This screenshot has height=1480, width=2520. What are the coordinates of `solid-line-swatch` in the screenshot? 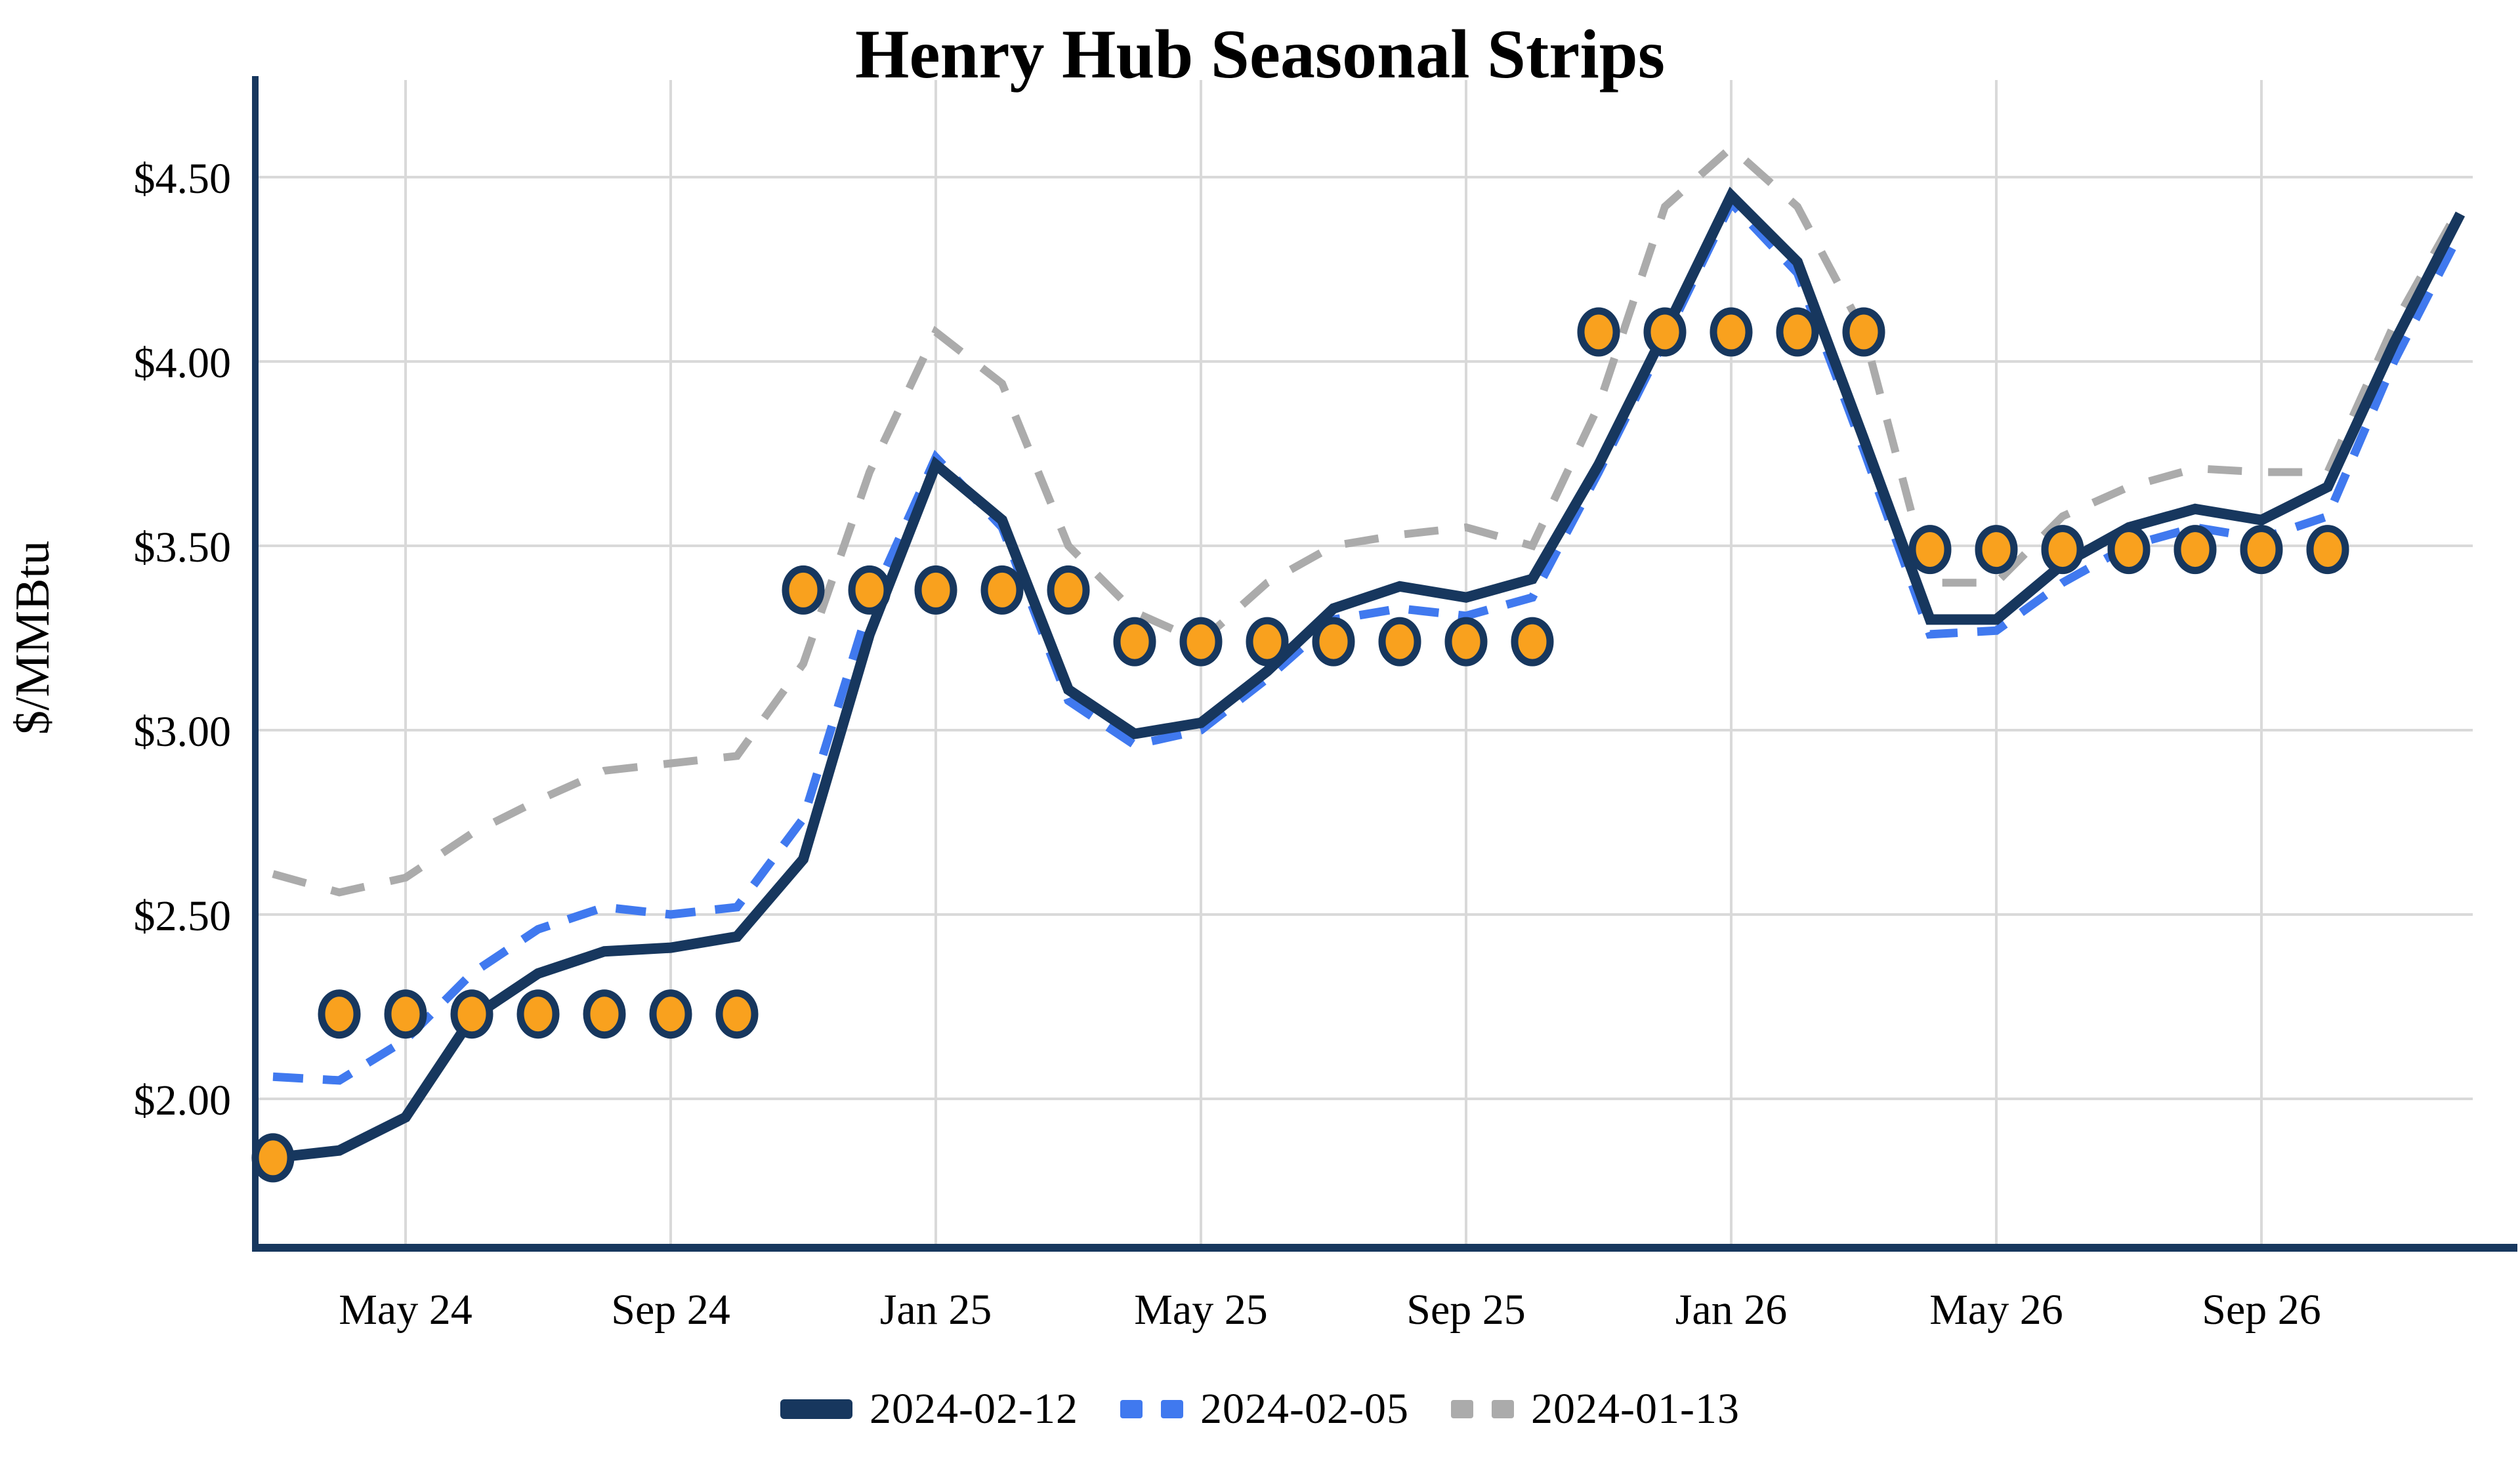 It's located at (816, 1409).